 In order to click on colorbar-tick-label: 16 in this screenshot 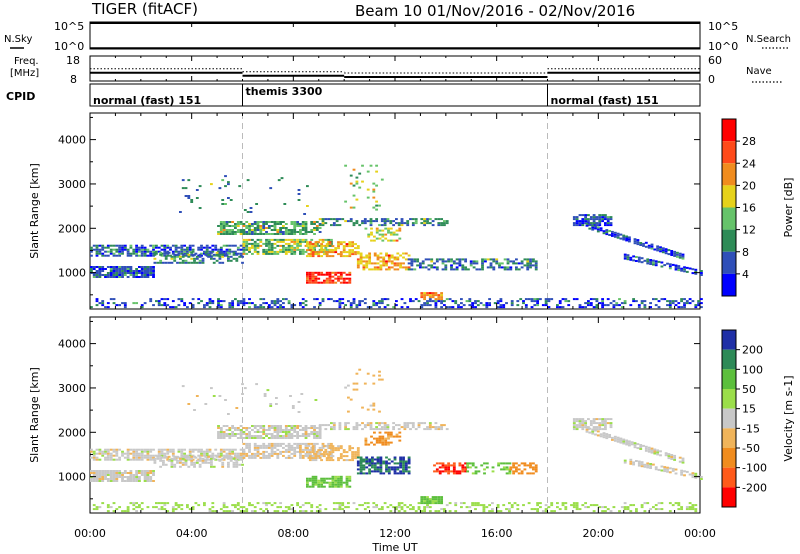, I will do `click(749, 208)`.